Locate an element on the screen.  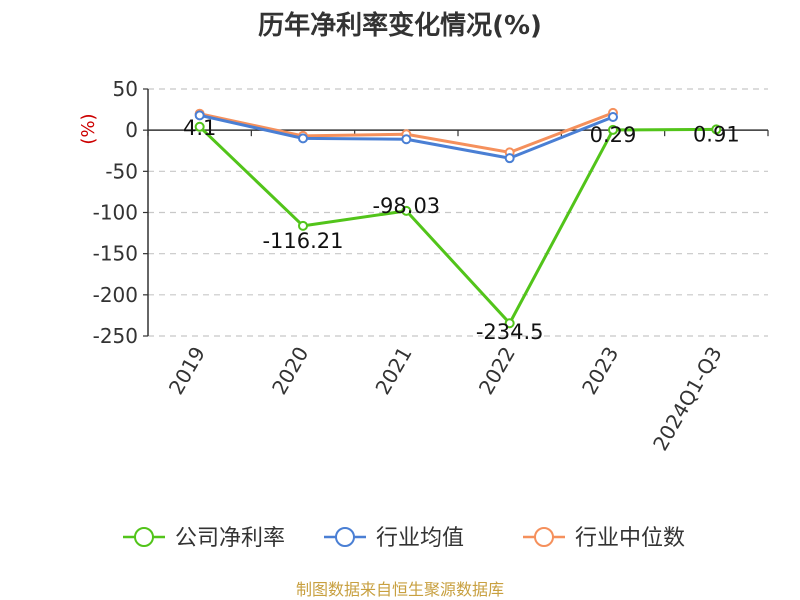
y-tick-label: 0 is located at coordinates (131, 130).